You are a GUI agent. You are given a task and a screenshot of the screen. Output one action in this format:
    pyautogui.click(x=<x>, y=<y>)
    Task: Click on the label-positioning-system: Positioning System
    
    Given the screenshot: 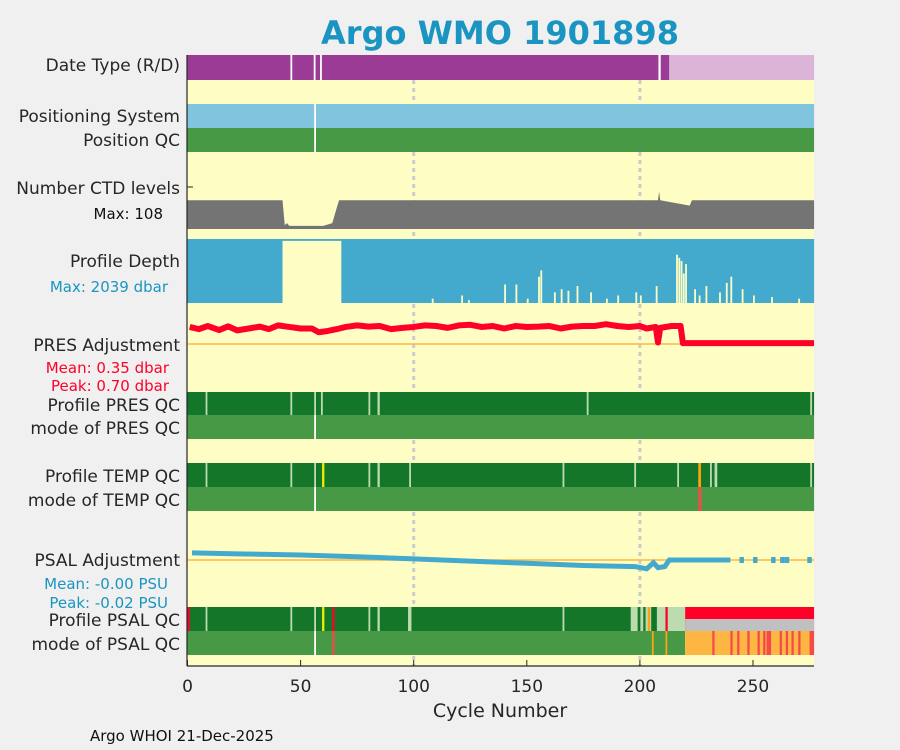 What is the action you would take?
    pyautogui.click(x=99, y=117)
    